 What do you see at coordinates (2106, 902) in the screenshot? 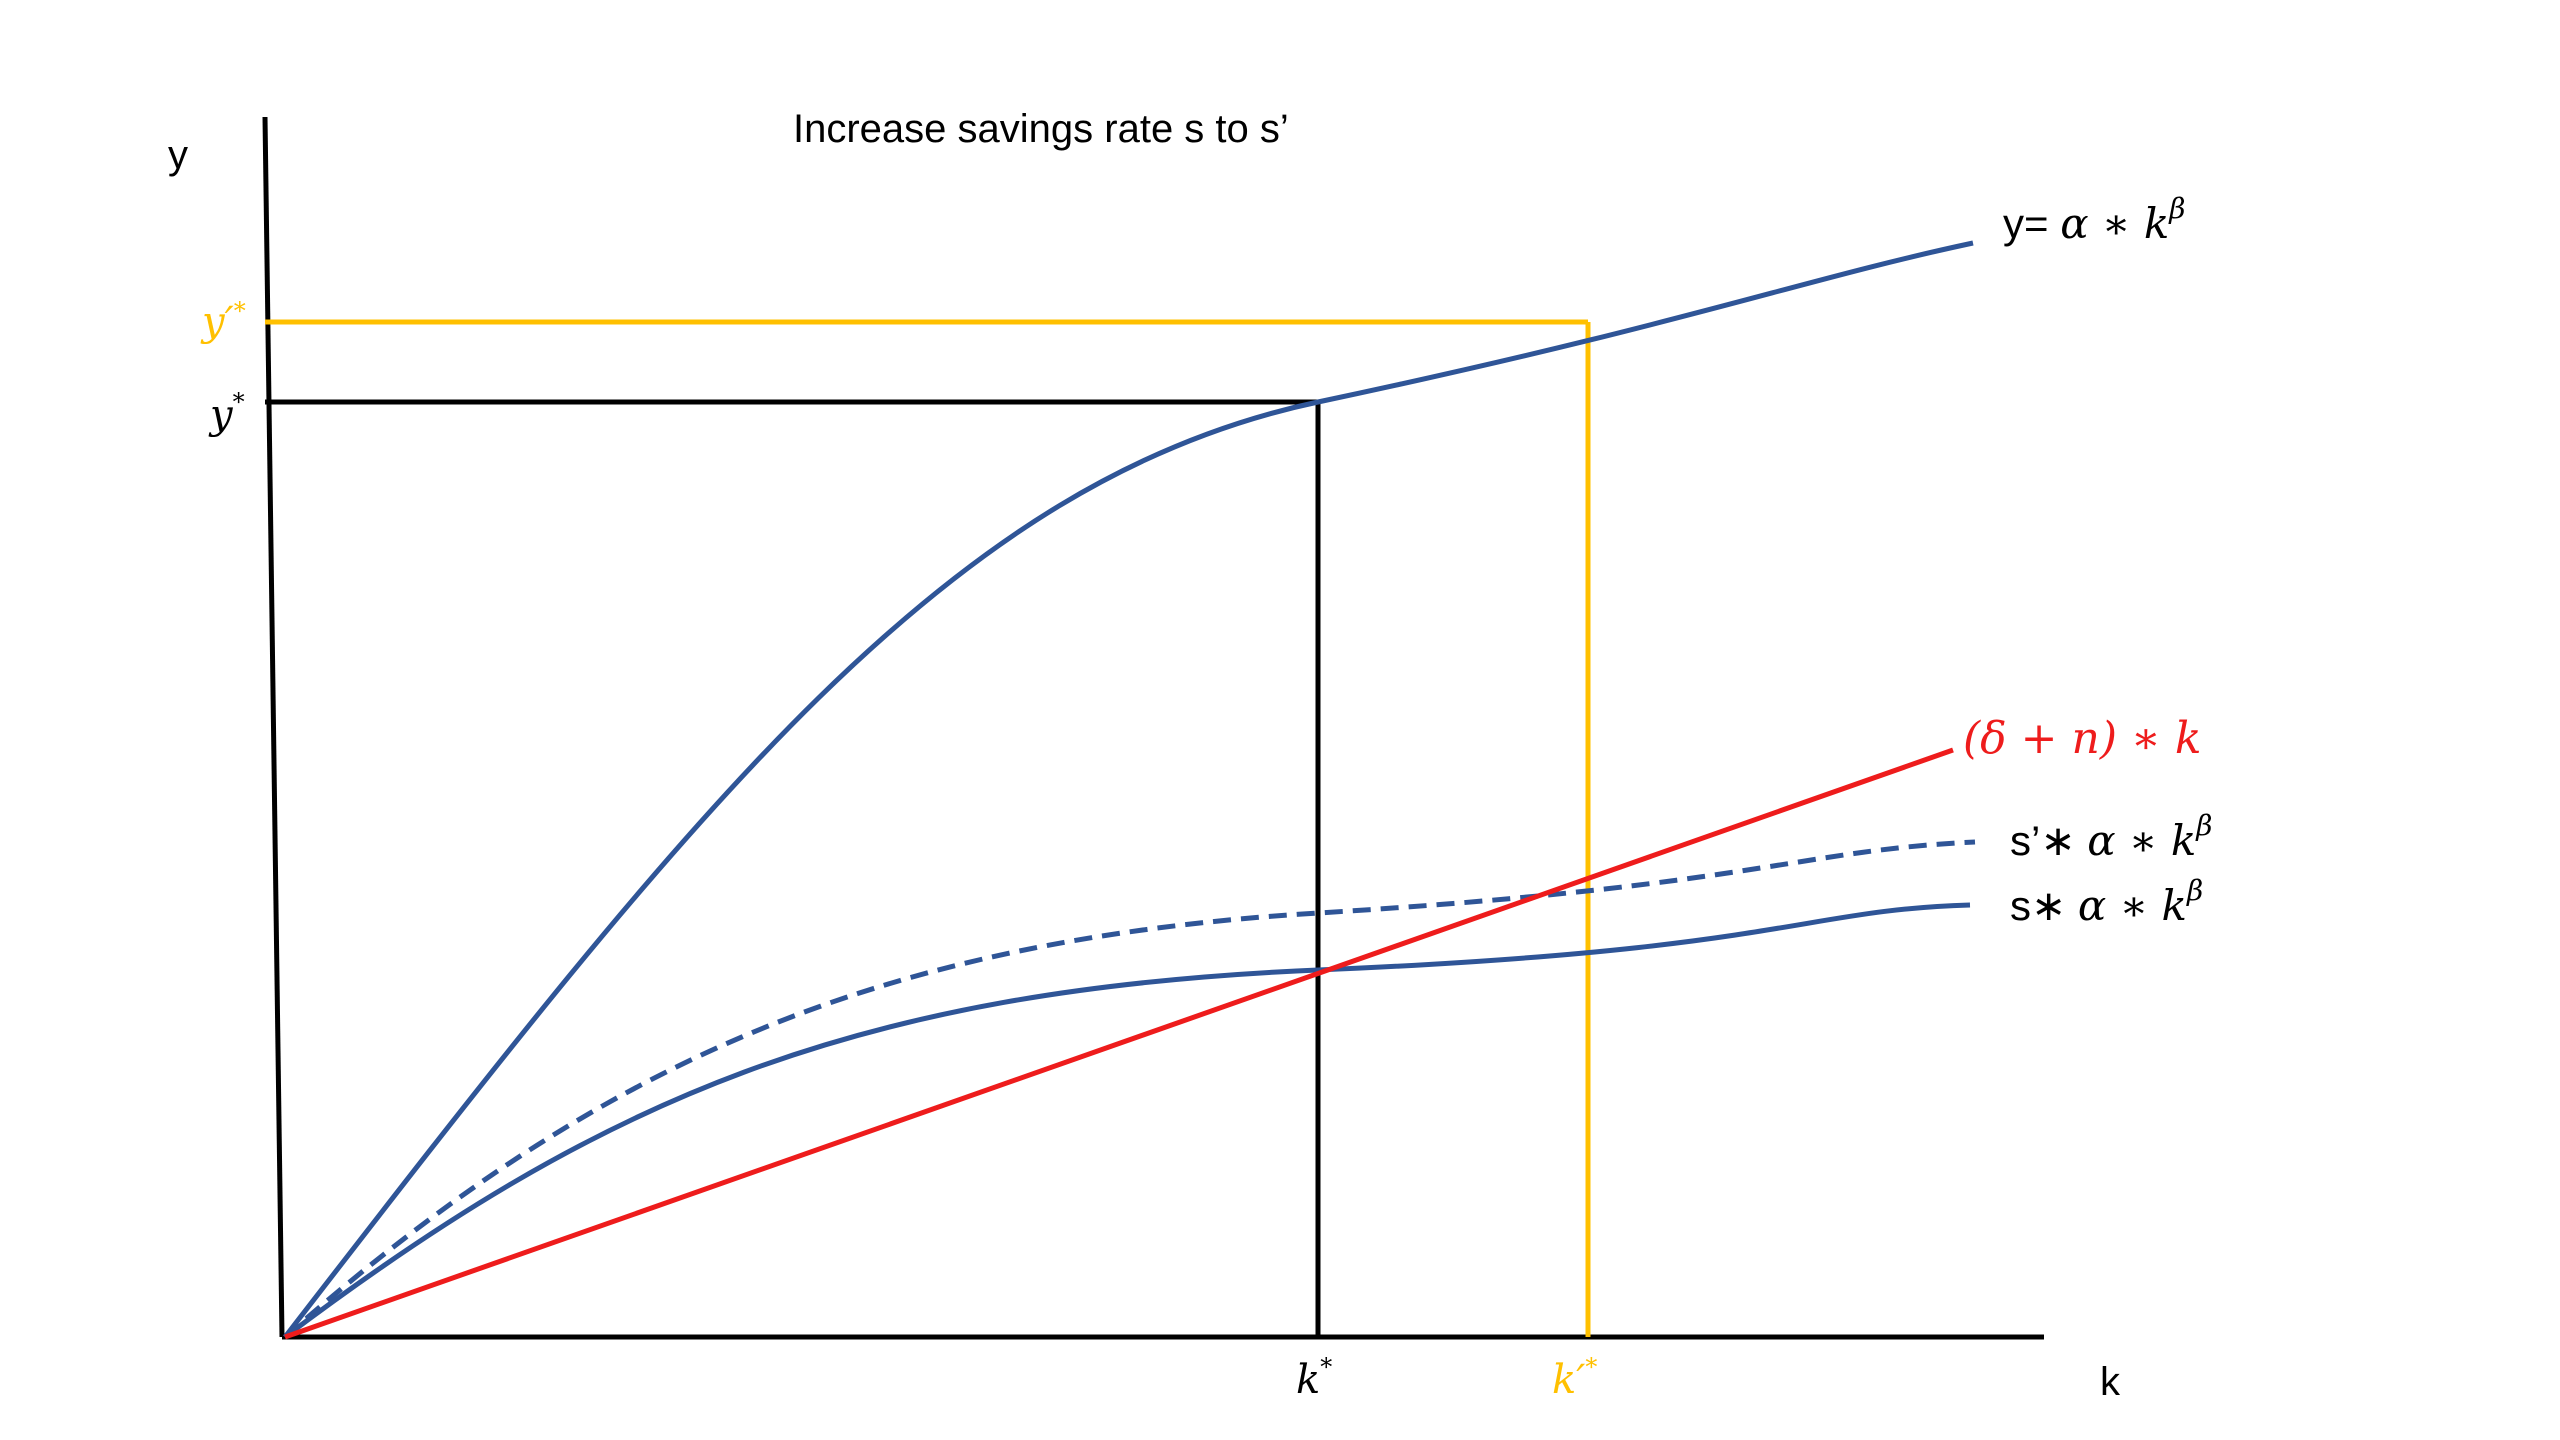
I see `savings-curve-label: s∗ α ∗ kβ` at bounding box center [2106, 902].